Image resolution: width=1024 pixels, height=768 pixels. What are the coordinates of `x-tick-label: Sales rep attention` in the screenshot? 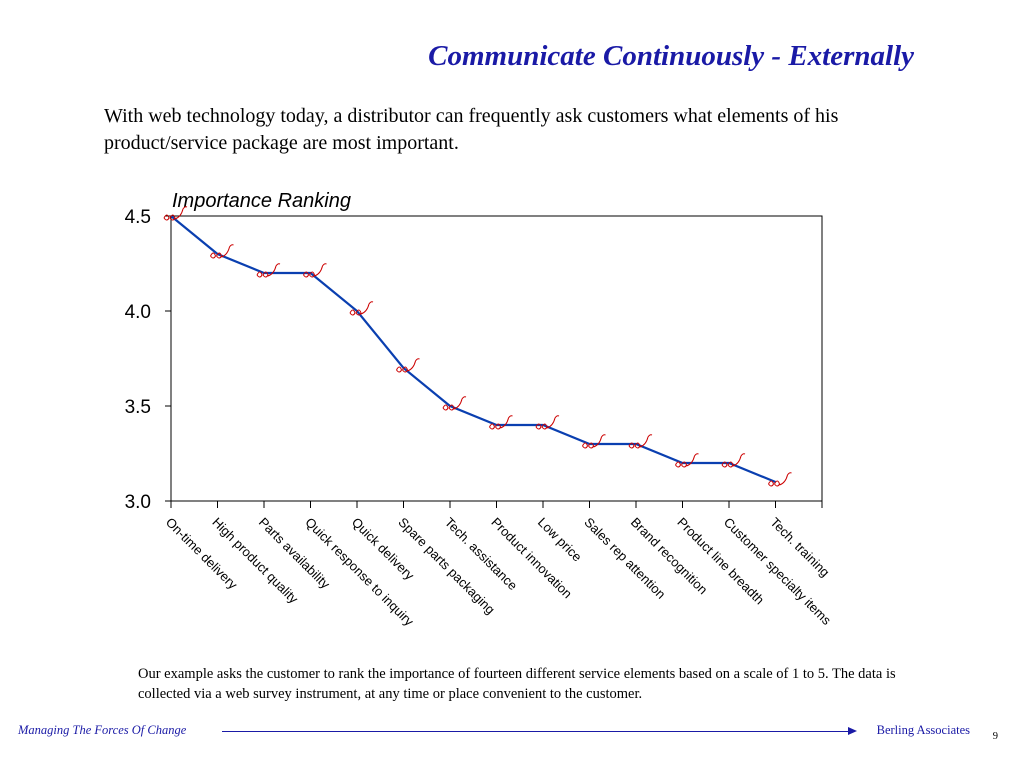 It's located at (624, 558).